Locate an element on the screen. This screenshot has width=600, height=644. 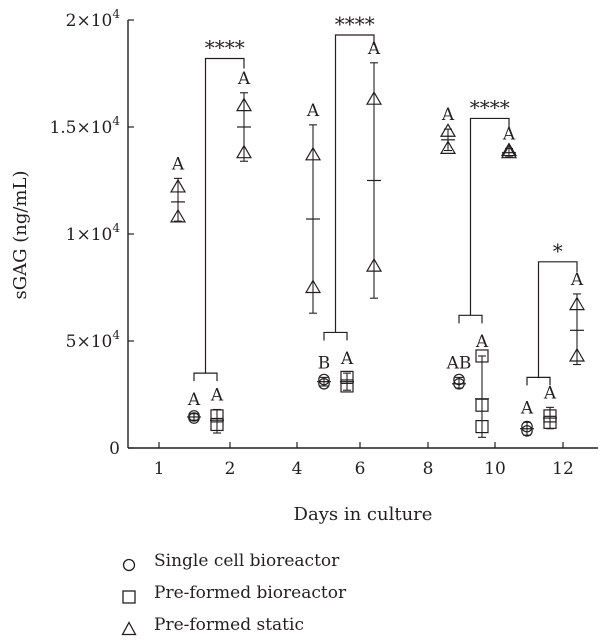
y-axis-label: sGAG (ng/mL) is located at coordinates (20, 235).